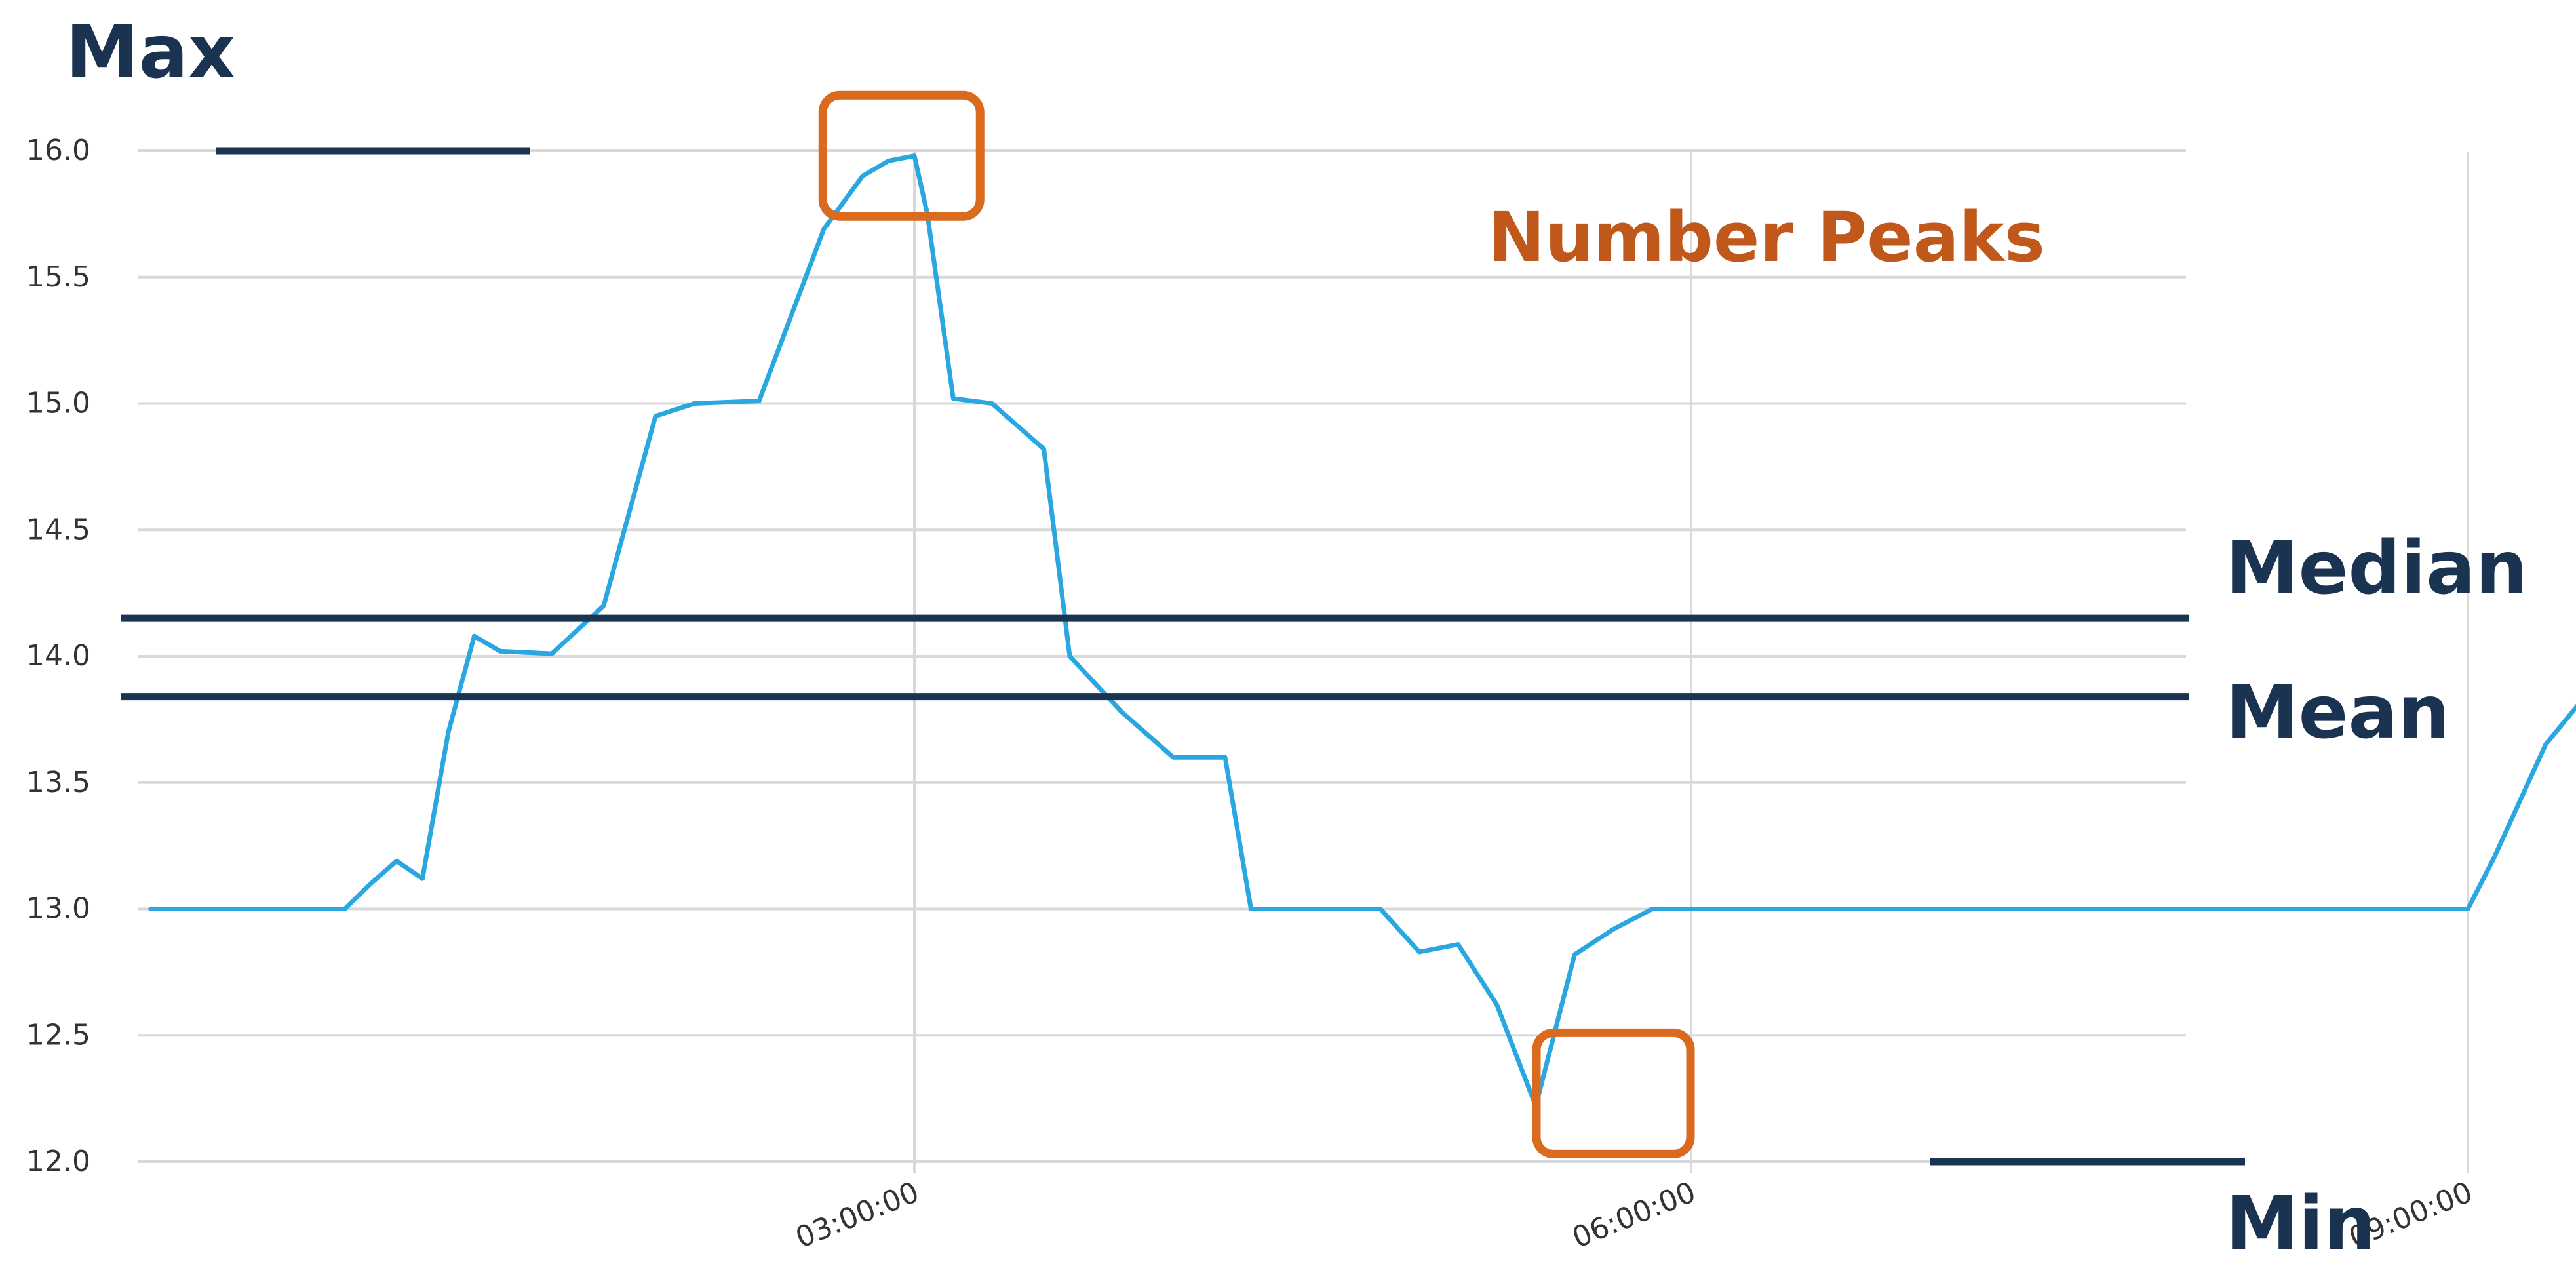 The height and width of the screenshot is (1281, 2576). Describe the element at coordinates (150, 52) in the screenshot. I see `reference-label-max: Max` at that location.